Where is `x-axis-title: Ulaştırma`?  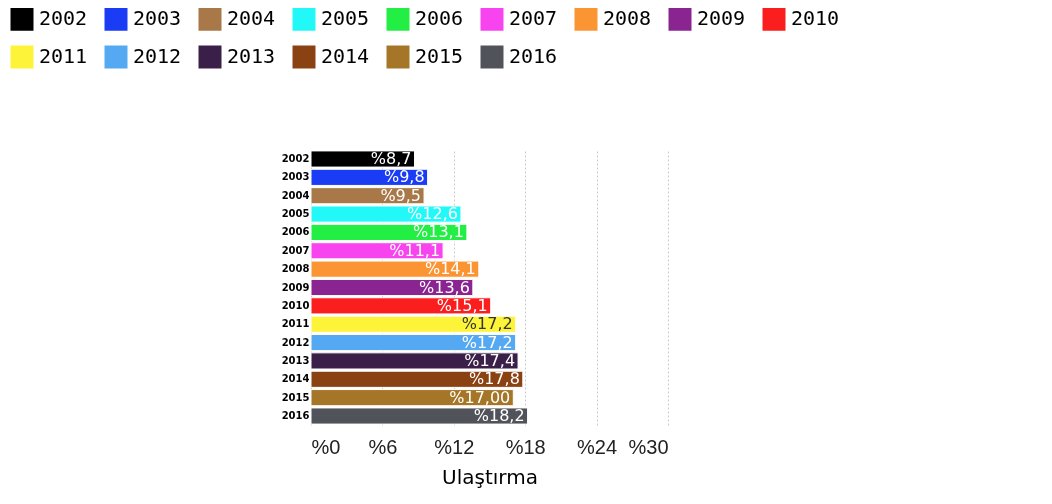 x-axis-title: Ulaştırma is located at coordinates (490, 476).